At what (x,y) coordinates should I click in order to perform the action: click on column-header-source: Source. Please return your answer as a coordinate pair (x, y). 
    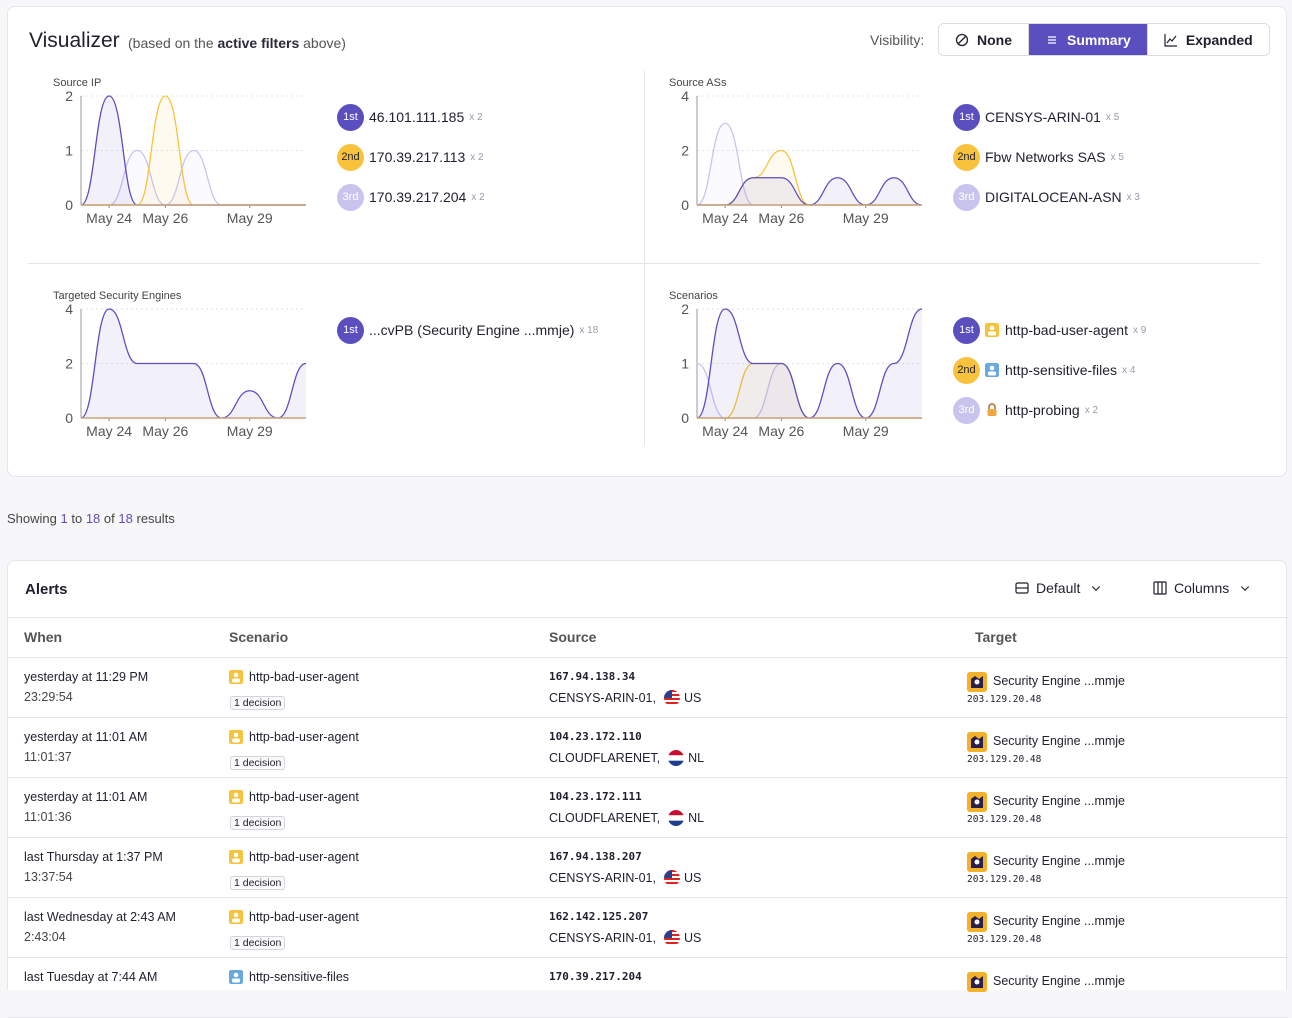
    Looking at the image, I should click on (573, 637).